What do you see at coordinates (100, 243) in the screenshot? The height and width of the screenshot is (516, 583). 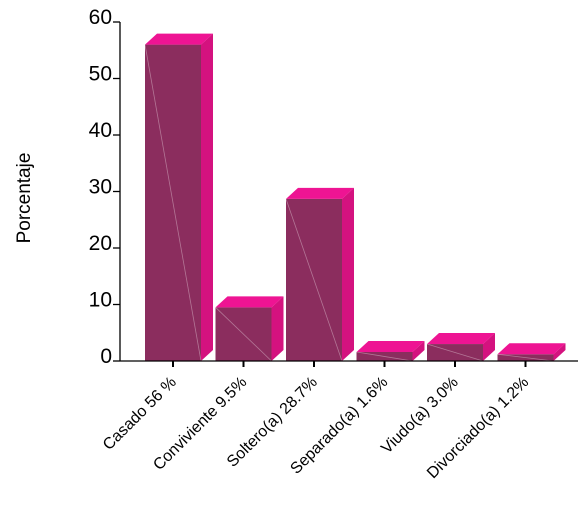 I see `y-tick-label: 20` at bounding box center [100, 243].